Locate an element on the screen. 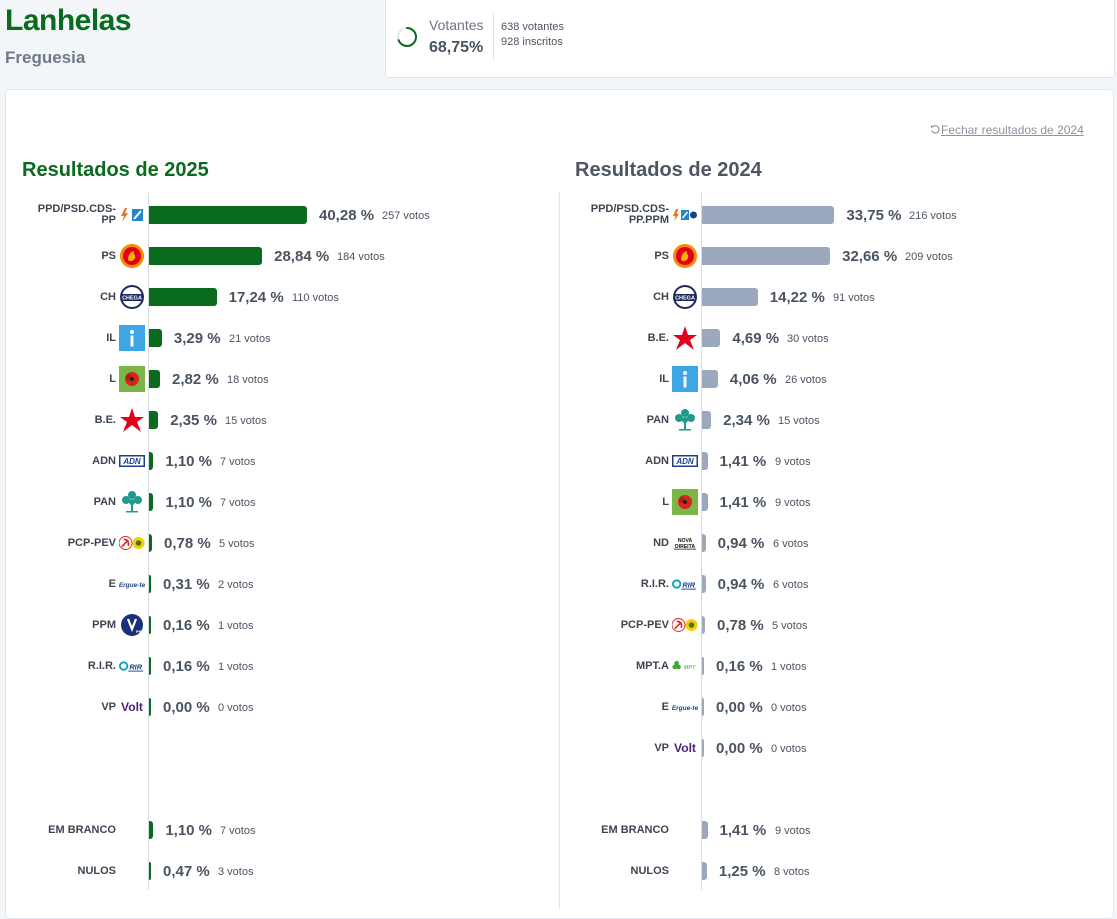 This screenshot has width=1117, height=919. result-row: CH CHEGA 14,22 % 91 votos is located at coordinates (558, 297).